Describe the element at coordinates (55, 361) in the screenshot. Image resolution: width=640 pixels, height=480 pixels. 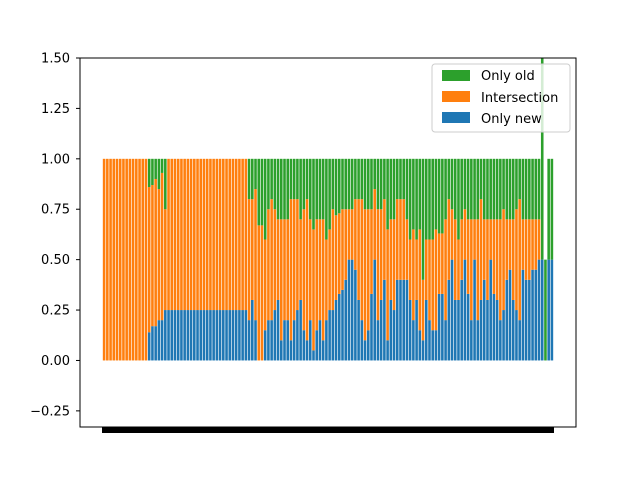
I see `y-tick-label: 0.00` at that location.